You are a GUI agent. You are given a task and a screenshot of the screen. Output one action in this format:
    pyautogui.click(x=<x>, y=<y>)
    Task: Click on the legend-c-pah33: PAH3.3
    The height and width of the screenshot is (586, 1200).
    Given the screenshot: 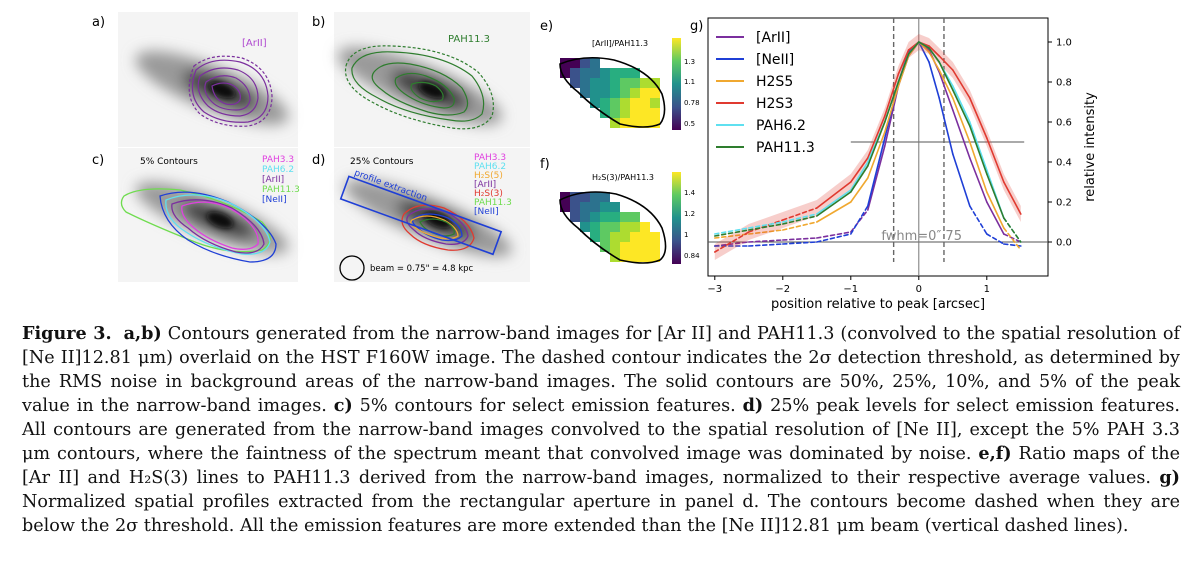 What is the action you would take?
    pyautogui.click(x=278, y=160)
    